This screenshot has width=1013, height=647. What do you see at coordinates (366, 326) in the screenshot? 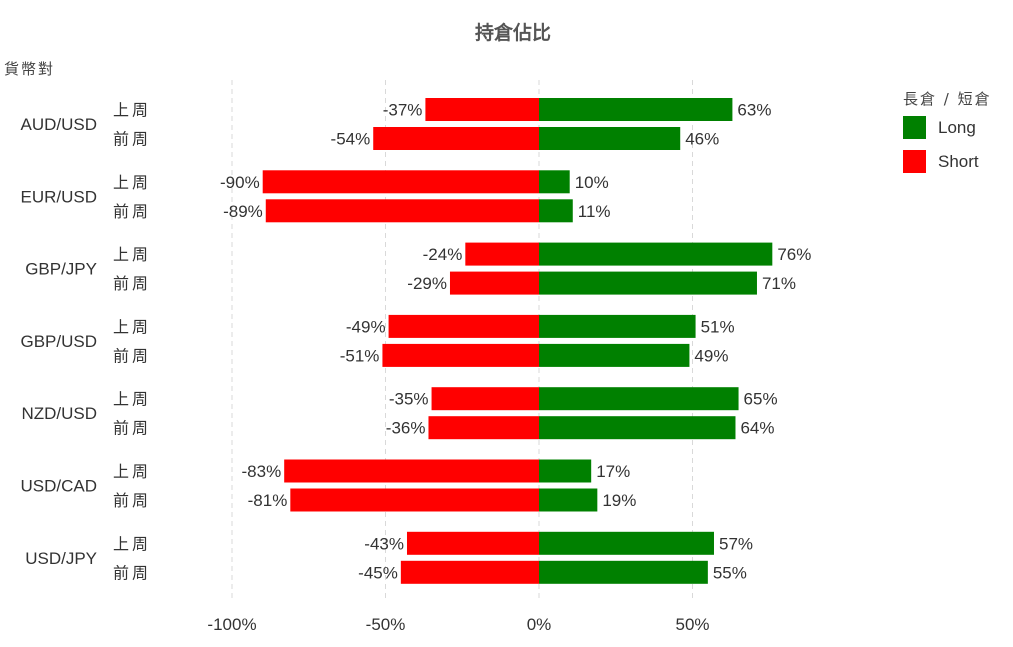
I see `short-value-label: -49%` at bounding box center [366, 326].